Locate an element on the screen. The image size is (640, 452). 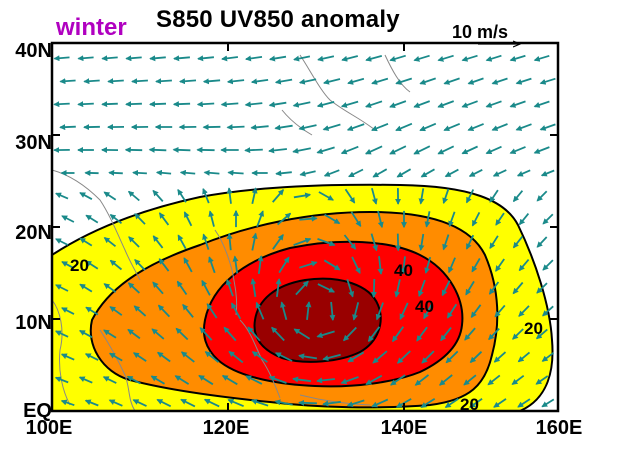
lon-tick-160e: 160E is located at coordinates (559, 428).